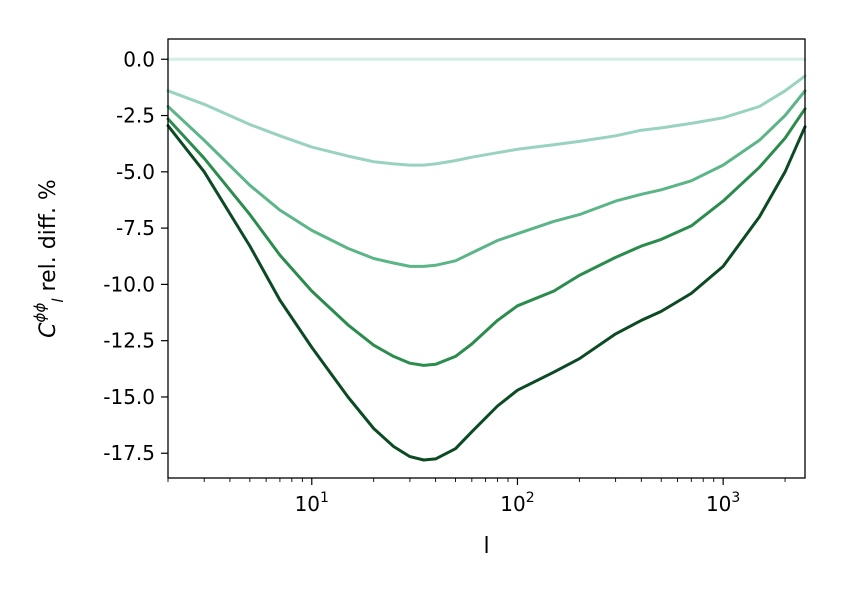 The height and width of the screenshot is (590, 843). I want to click on y-tick-label: -10.0, so click(129, 284).